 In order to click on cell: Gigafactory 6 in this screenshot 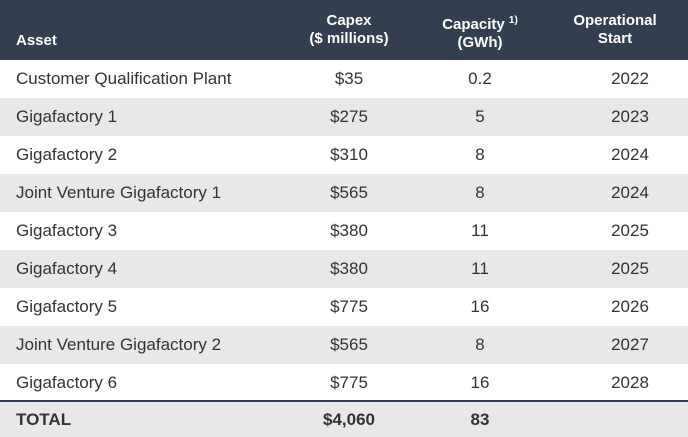, I will do `click(67, 382)`.